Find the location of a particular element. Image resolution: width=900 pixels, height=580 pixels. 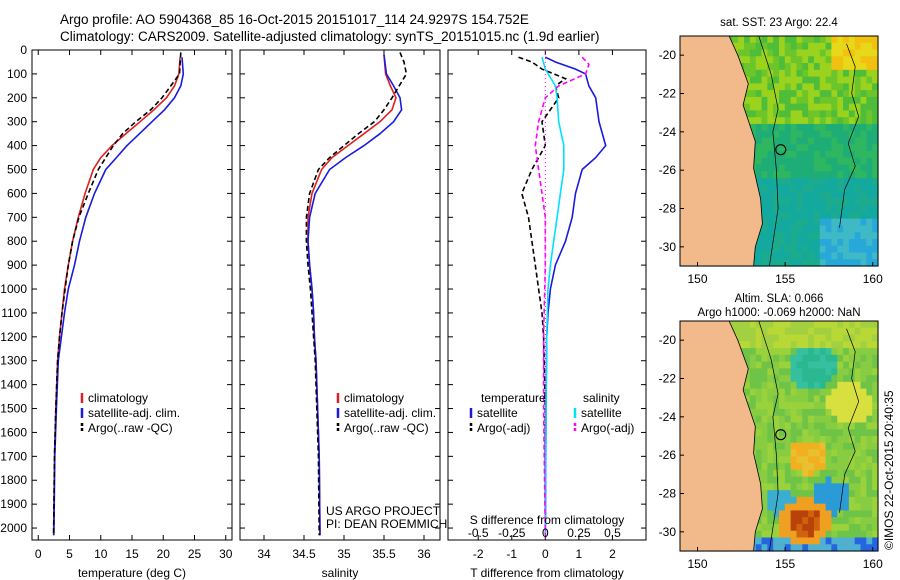

y-tick-label: 400 is located at coordinates (17, 146).